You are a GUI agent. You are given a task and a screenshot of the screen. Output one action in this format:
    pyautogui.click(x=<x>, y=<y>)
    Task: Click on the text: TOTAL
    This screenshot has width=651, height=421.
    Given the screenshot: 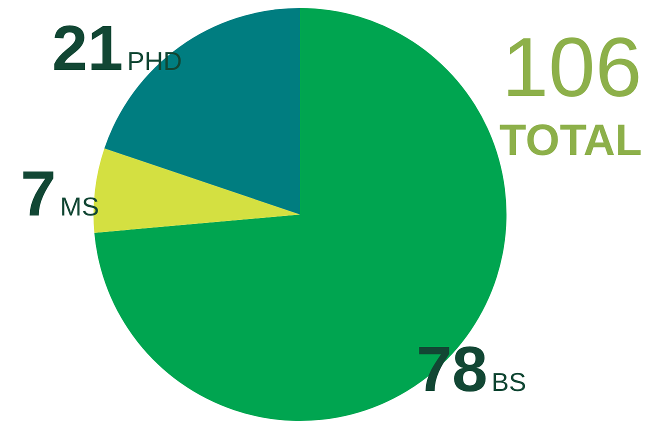 What is the action you would take?
    pyautogui.click(x=570, y=140)
    